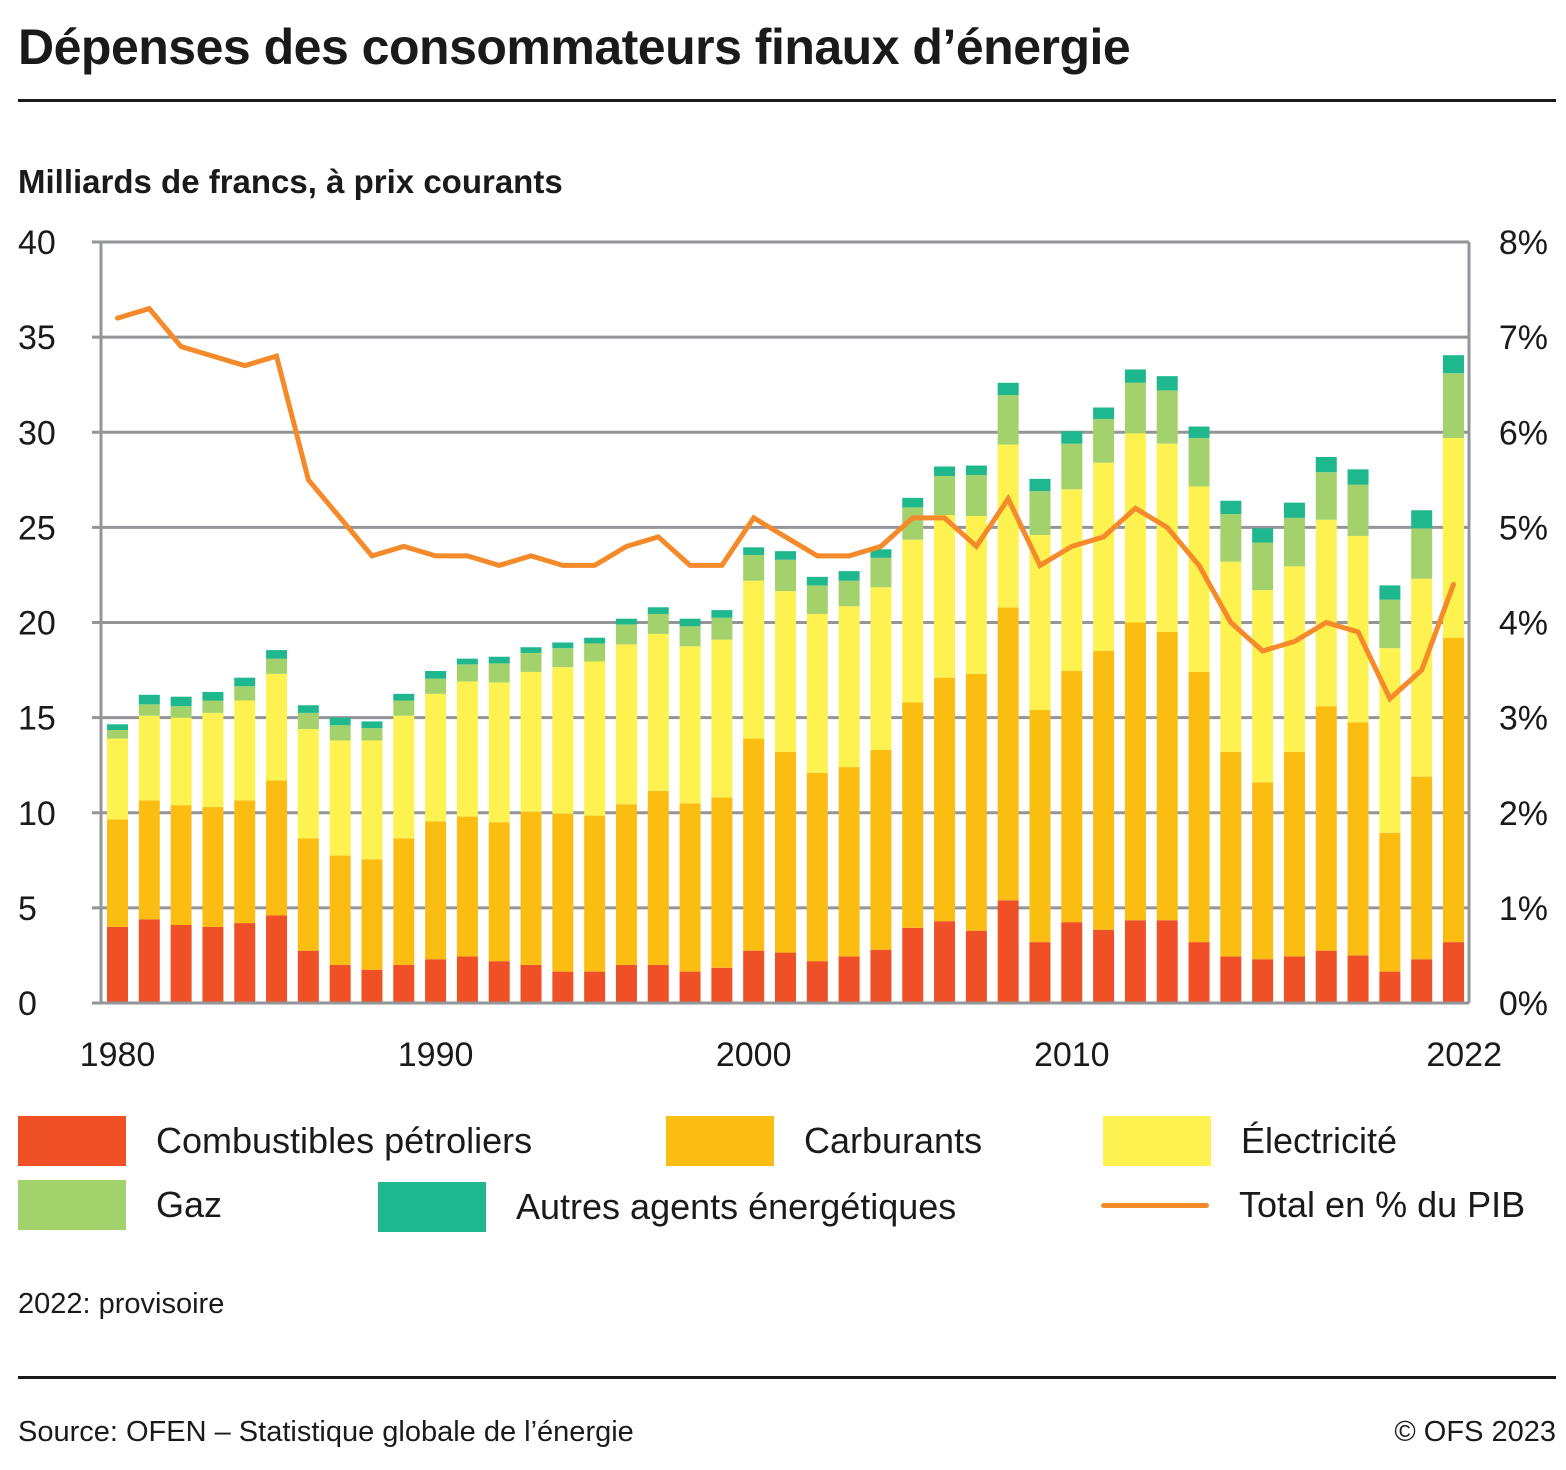 The image size is (1566, 1470). I want to click on bar-segment-electricite-2001, so click(785, 671).